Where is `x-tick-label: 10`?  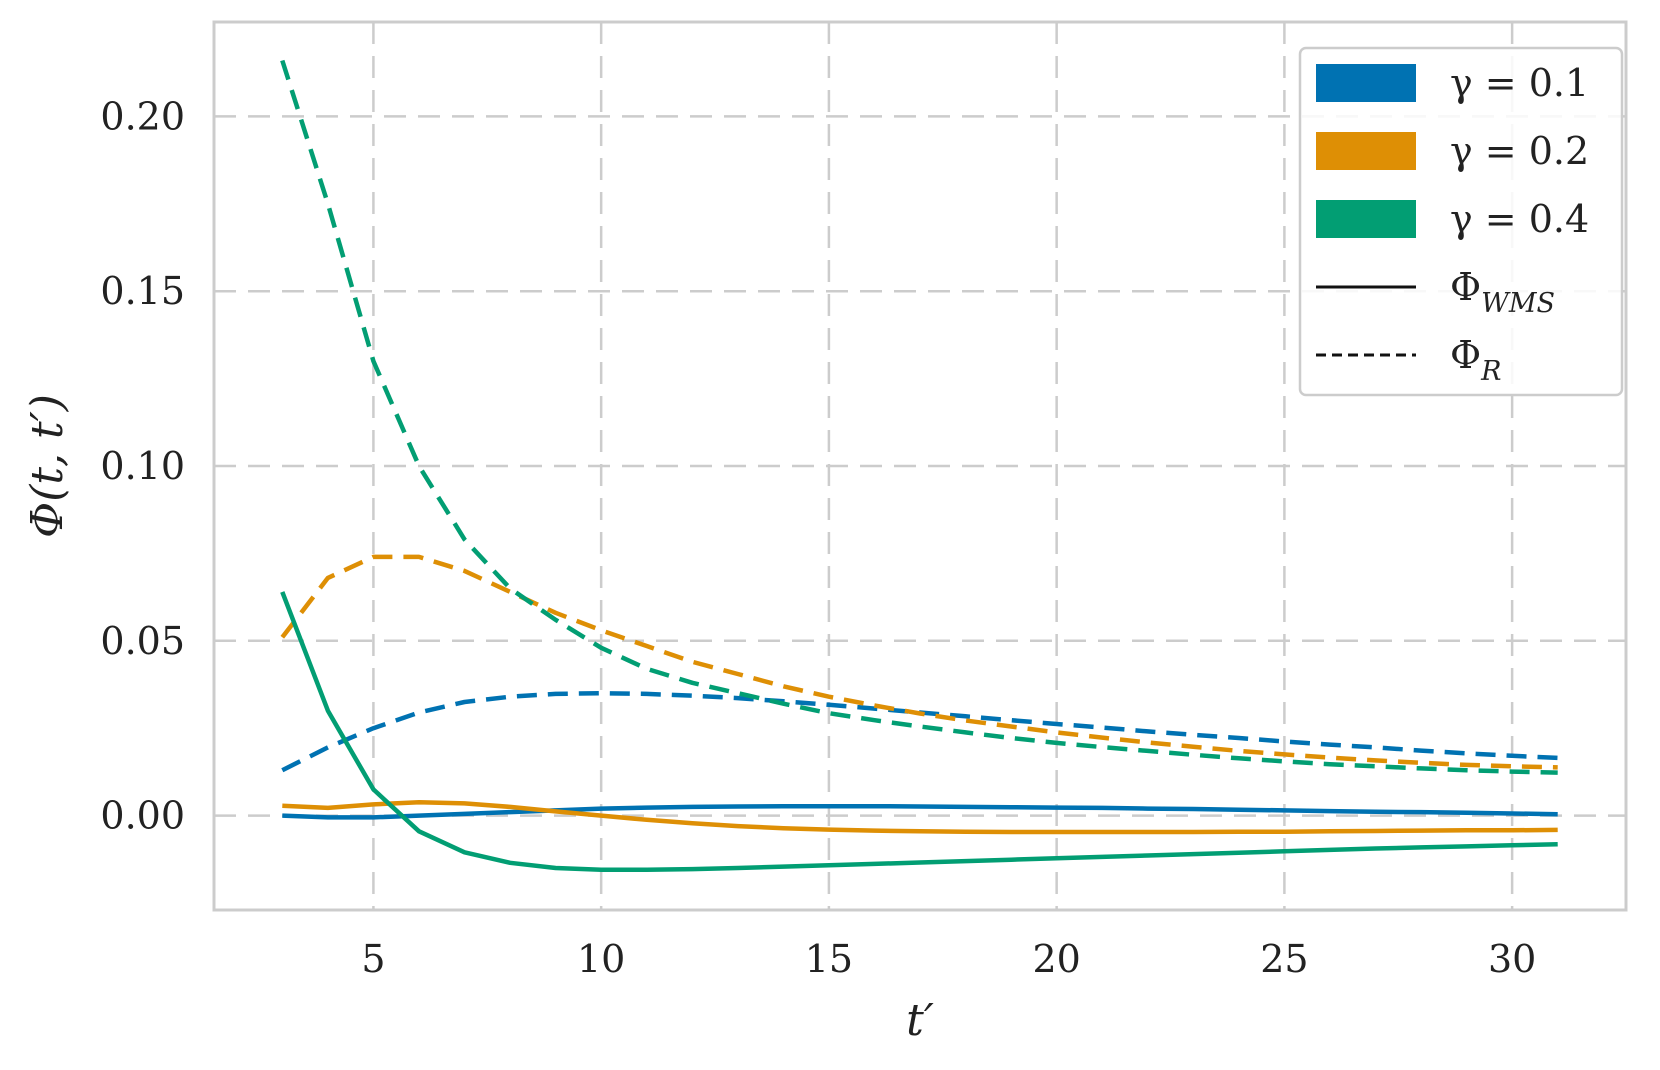 x-tick-label: 10 is located at coordinates (601, 959).